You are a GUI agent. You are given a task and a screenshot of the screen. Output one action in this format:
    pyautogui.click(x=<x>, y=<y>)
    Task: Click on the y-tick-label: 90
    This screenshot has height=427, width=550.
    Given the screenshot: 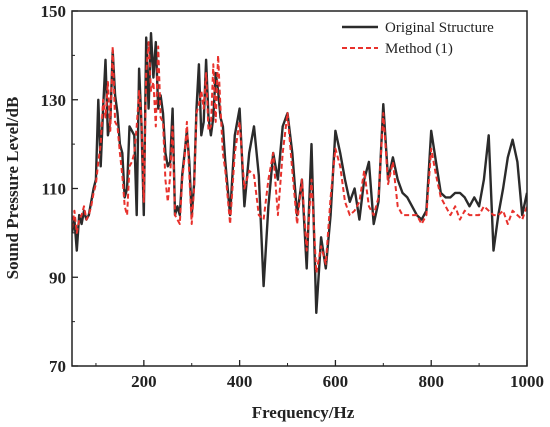 What is the action you would take?
    pyautogui.click(x=57, y=277)
    